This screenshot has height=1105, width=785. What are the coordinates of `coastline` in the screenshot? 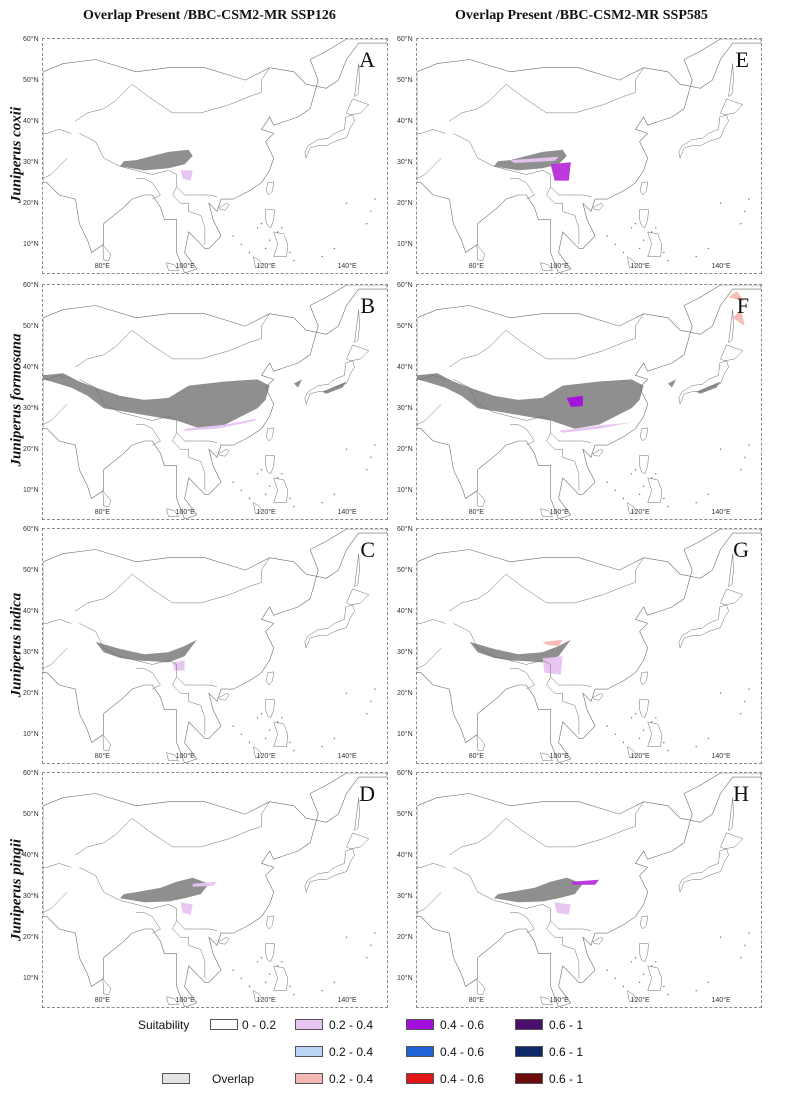 It's located at (589, 646).